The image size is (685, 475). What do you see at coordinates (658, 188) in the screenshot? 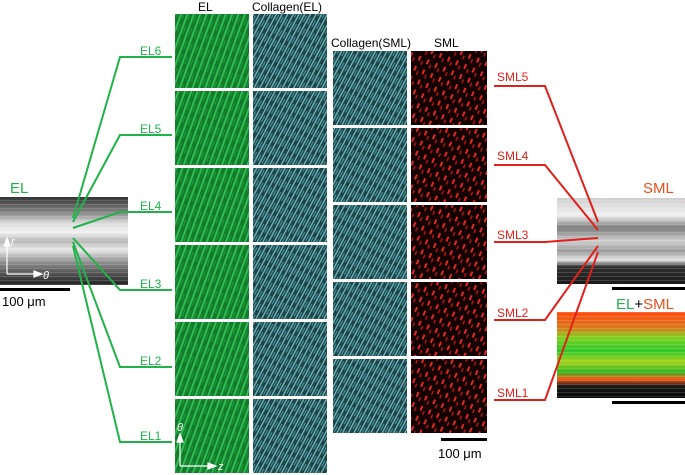
I see `right-sml-title: SML` at bounding box center [658, 188].